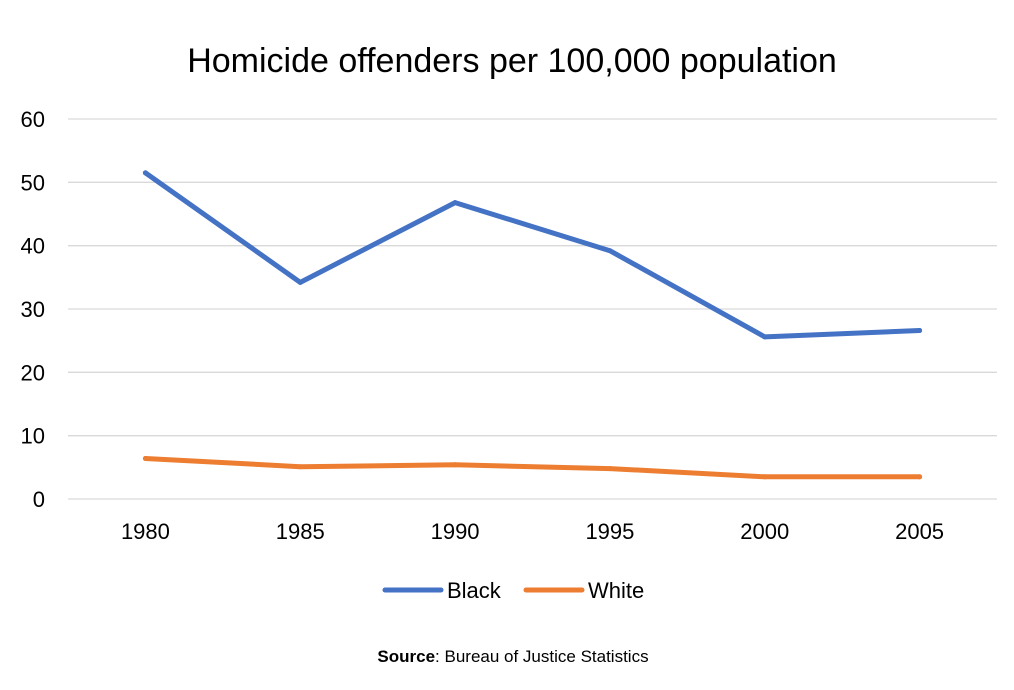 Image resolution: width=1014 pixels, height=690 pixels. What do you see at coordinates (33, 436) in the screenshot?
I see `y-tick-label: 10` at bounding box center [33, 436].